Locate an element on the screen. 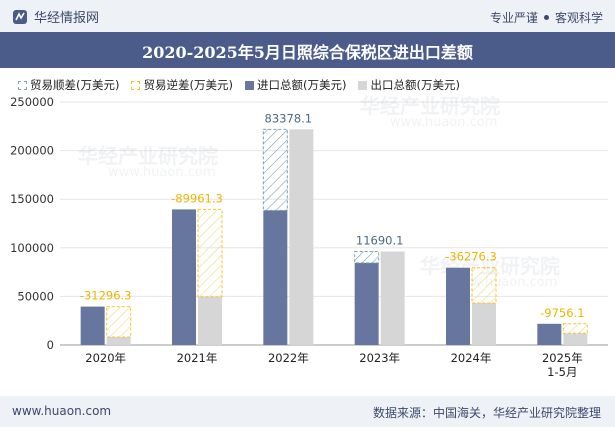 The image size is (615, 427). x-tick-label: 1-5月 is located at coordinates (562, 372).